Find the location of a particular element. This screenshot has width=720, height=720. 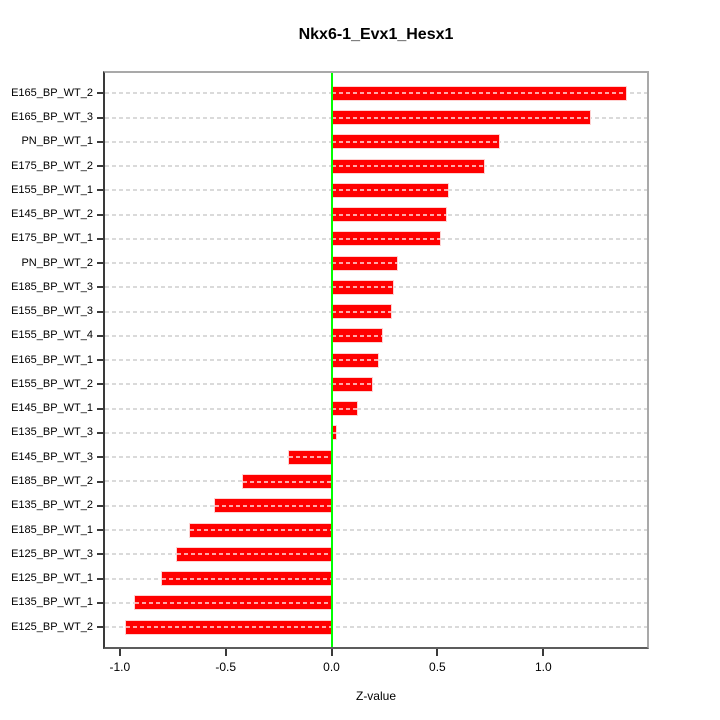

y-axis-label: E175_BP_WT_2 is located at coordinates (52, 165).